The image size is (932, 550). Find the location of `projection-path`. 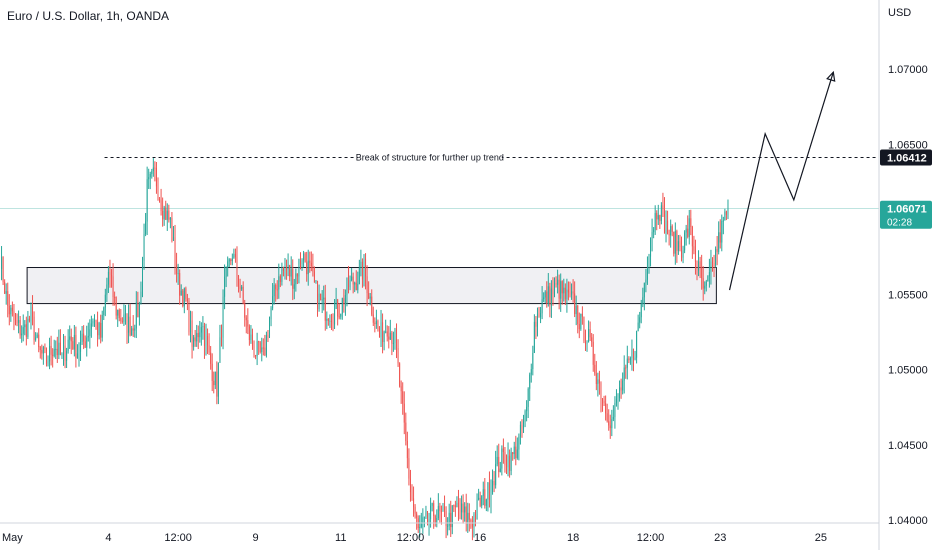

projection-path is located at coordinates (781, 181).